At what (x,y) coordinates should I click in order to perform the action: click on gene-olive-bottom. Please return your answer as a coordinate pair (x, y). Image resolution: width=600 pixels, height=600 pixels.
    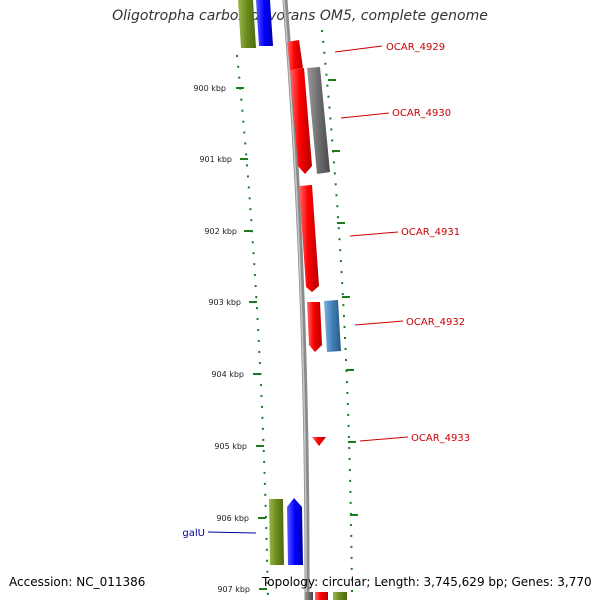
    Looking at the image, I should click on (340, 596).